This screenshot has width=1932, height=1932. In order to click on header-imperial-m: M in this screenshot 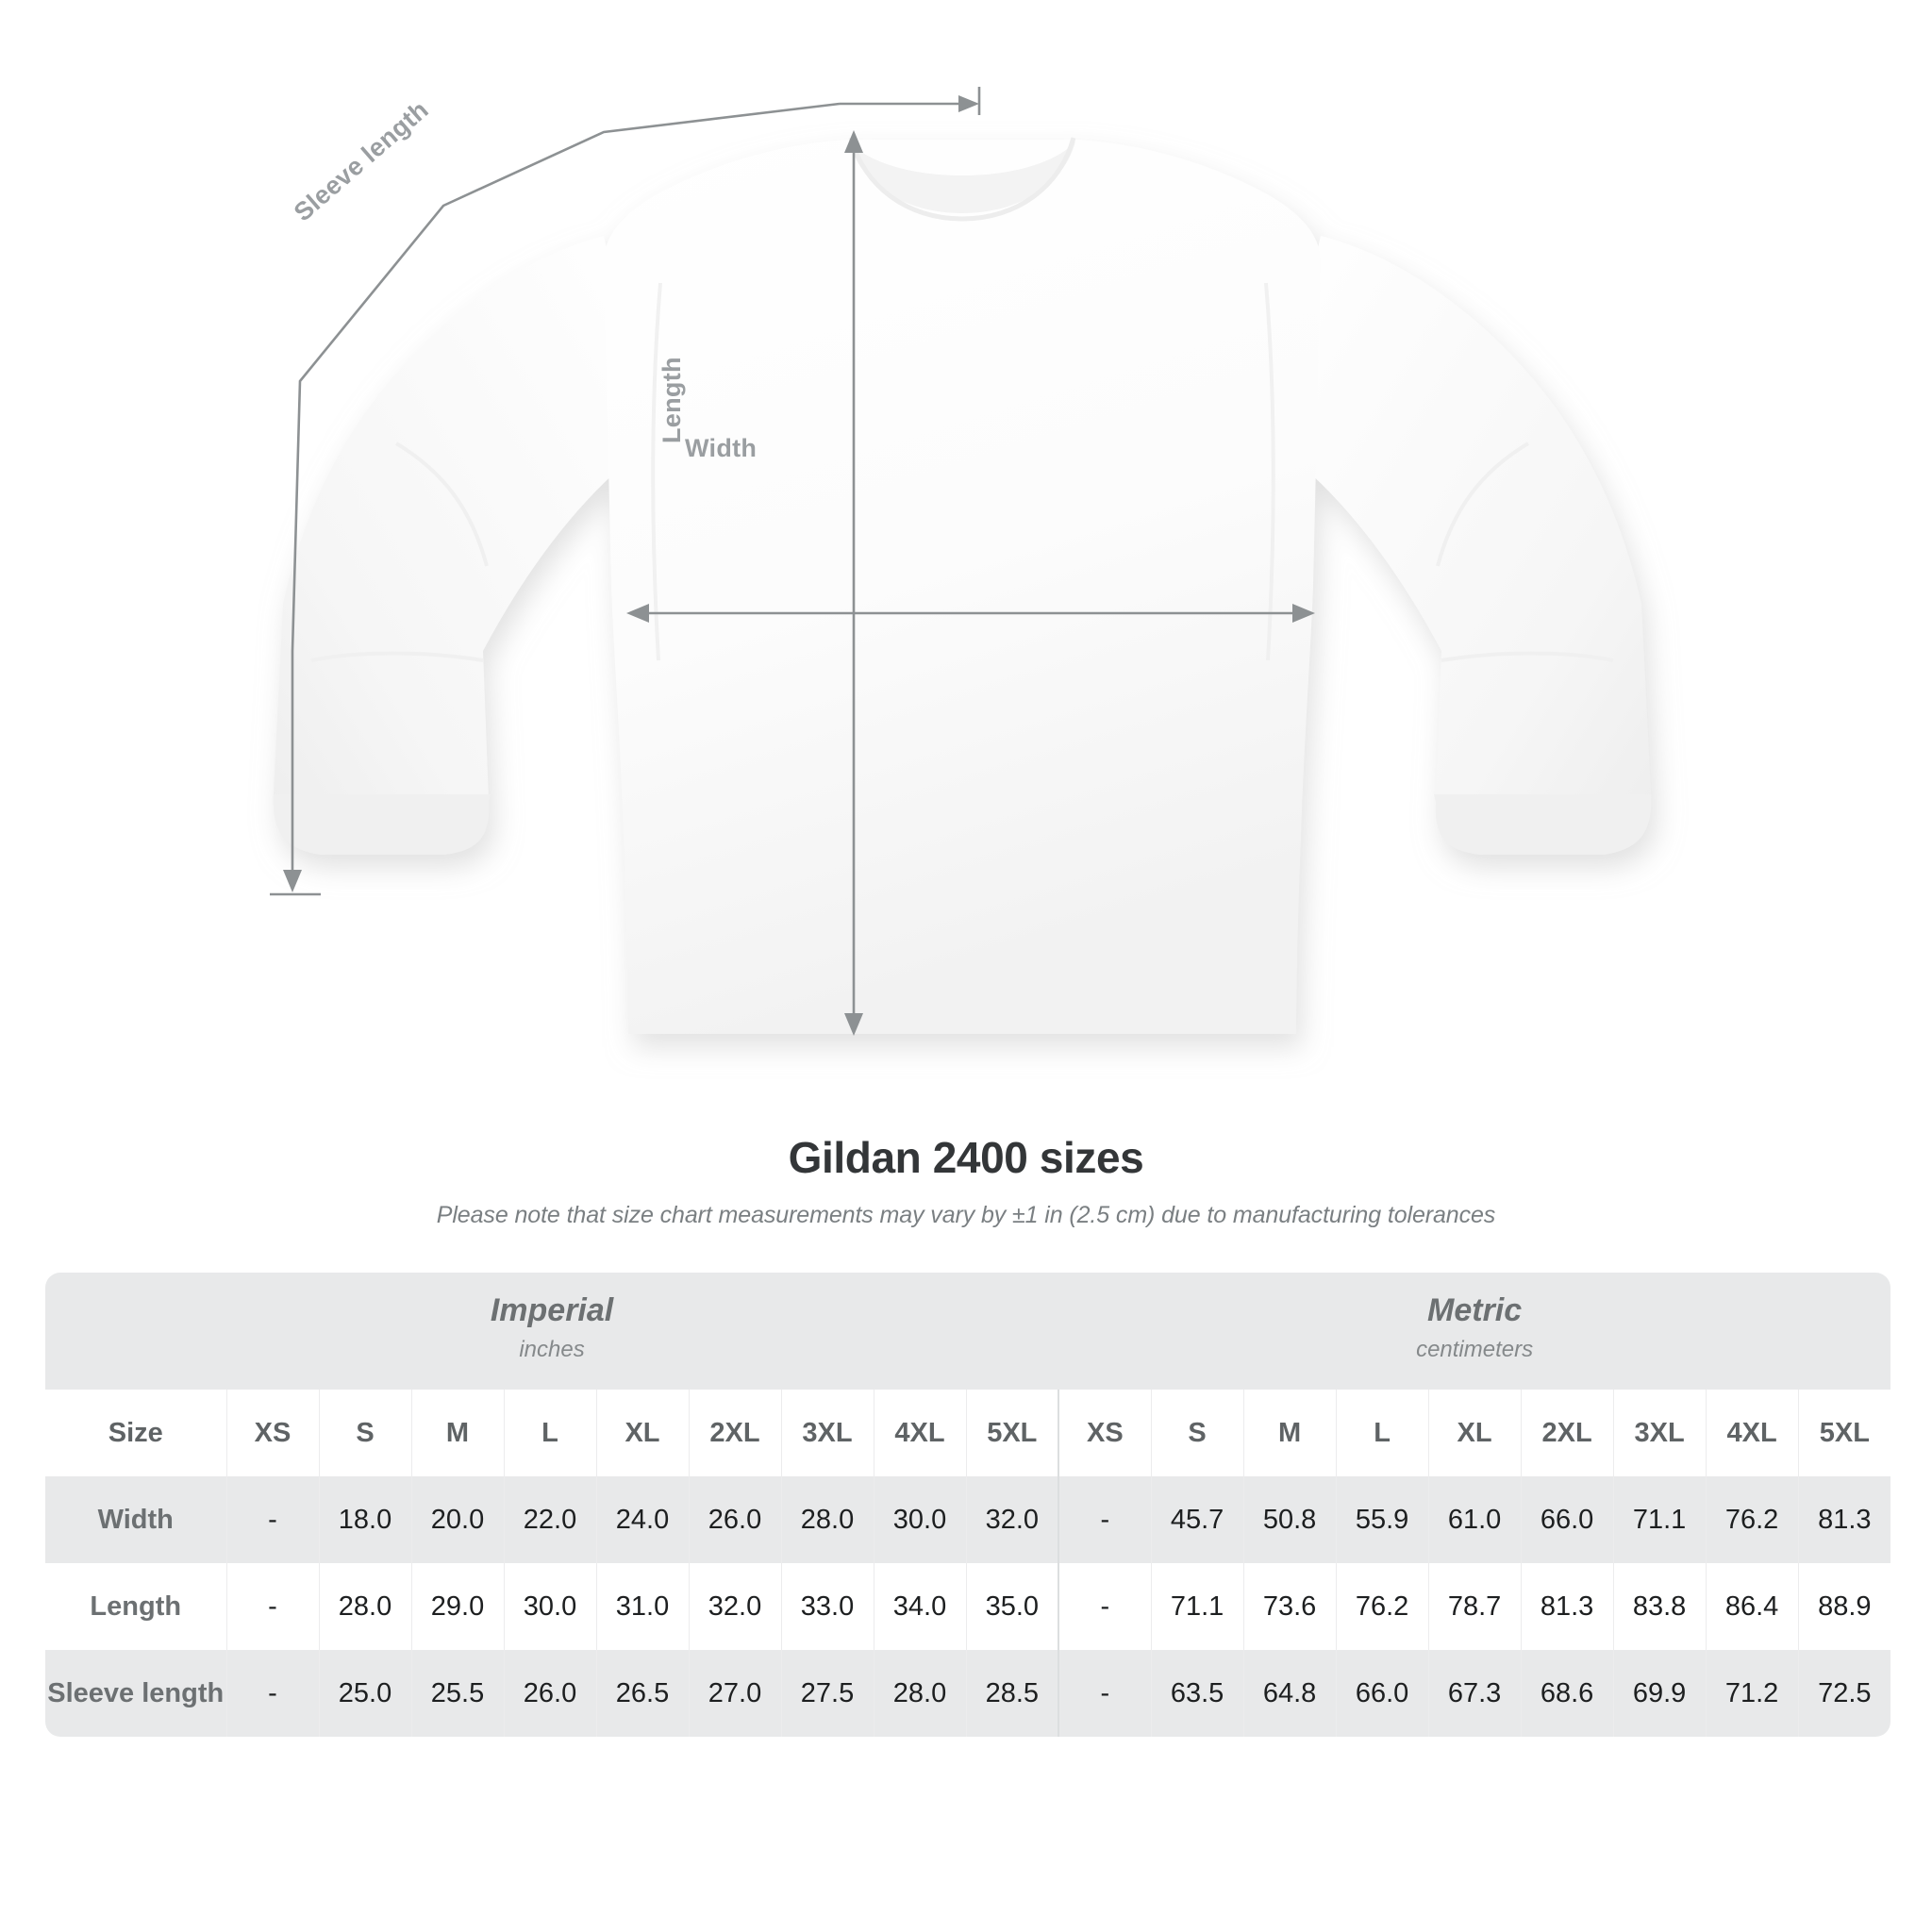, I will do `click(458, 1433)`.